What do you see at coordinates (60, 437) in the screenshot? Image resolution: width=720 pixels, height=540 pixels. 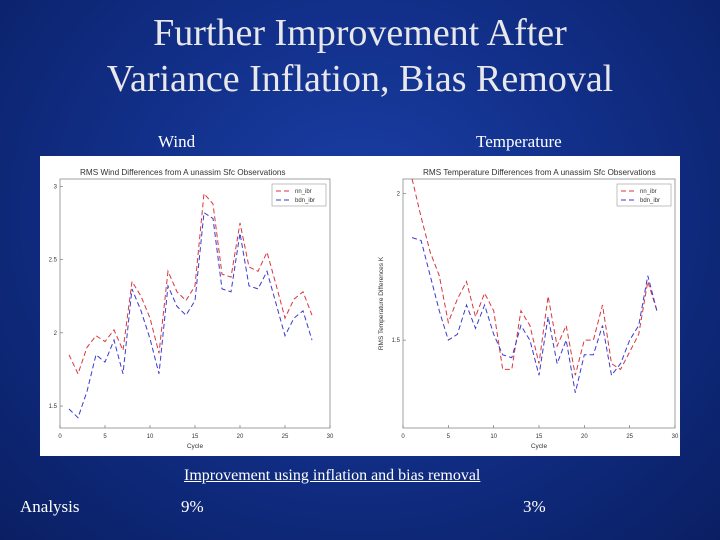 I see `chart0-x-tick-label: 0` at bounding box center [60, 437].